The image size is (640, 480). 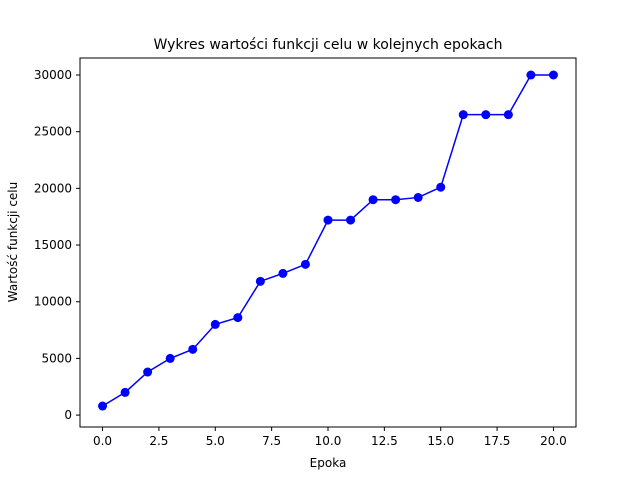 What do you see at coordinates (215, 441) in the screenshot?
I see `x-tick-label: 5.0` at bounding box center [215, 441].